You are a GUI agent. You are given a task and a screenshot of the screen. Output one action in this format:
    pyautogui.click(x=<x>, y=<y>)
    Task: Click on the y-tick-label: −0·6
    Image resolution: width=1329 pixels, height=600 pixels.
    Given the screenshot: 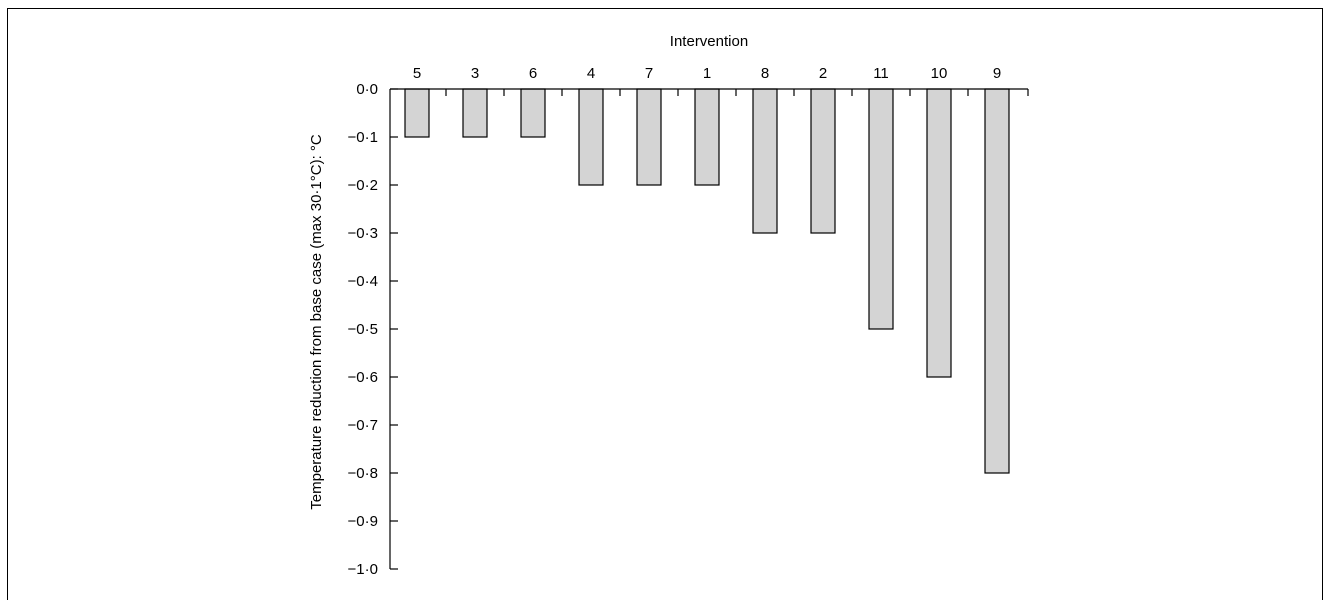 What is the action you would take?
    pyautogui.click(x=363, y=377)
    